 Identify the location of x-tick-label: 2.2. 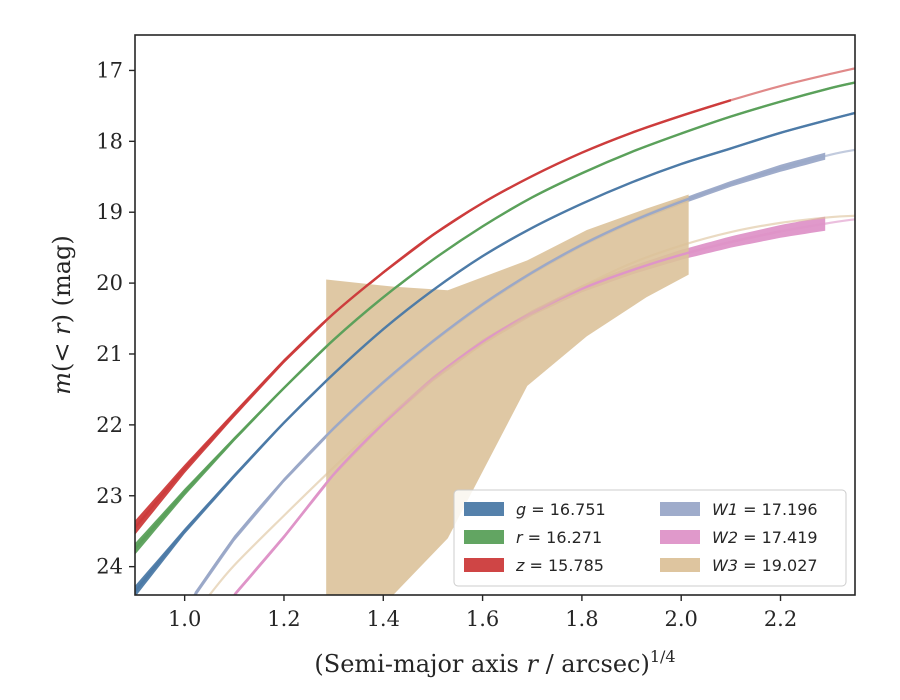
(780, 619).